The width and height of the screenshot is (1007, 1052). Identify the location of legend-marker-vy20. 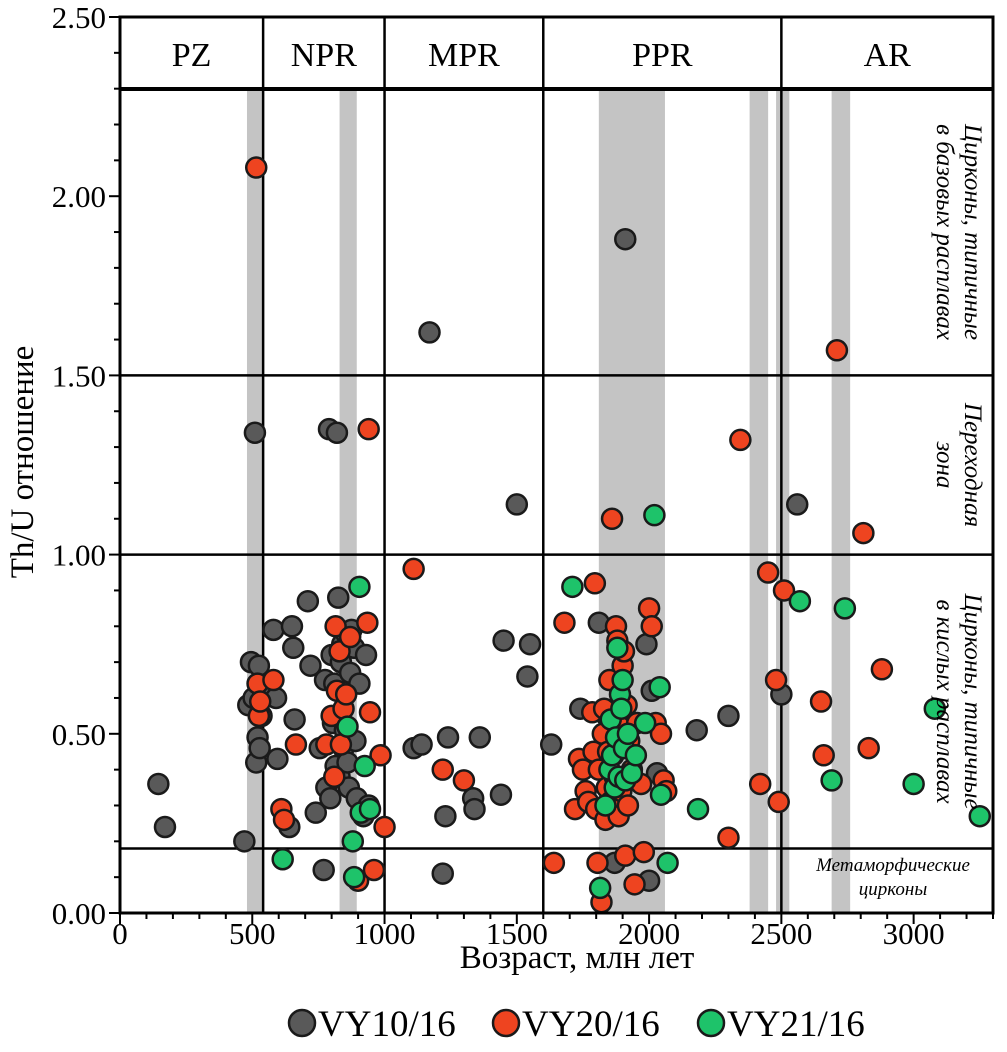
(506, 1023).